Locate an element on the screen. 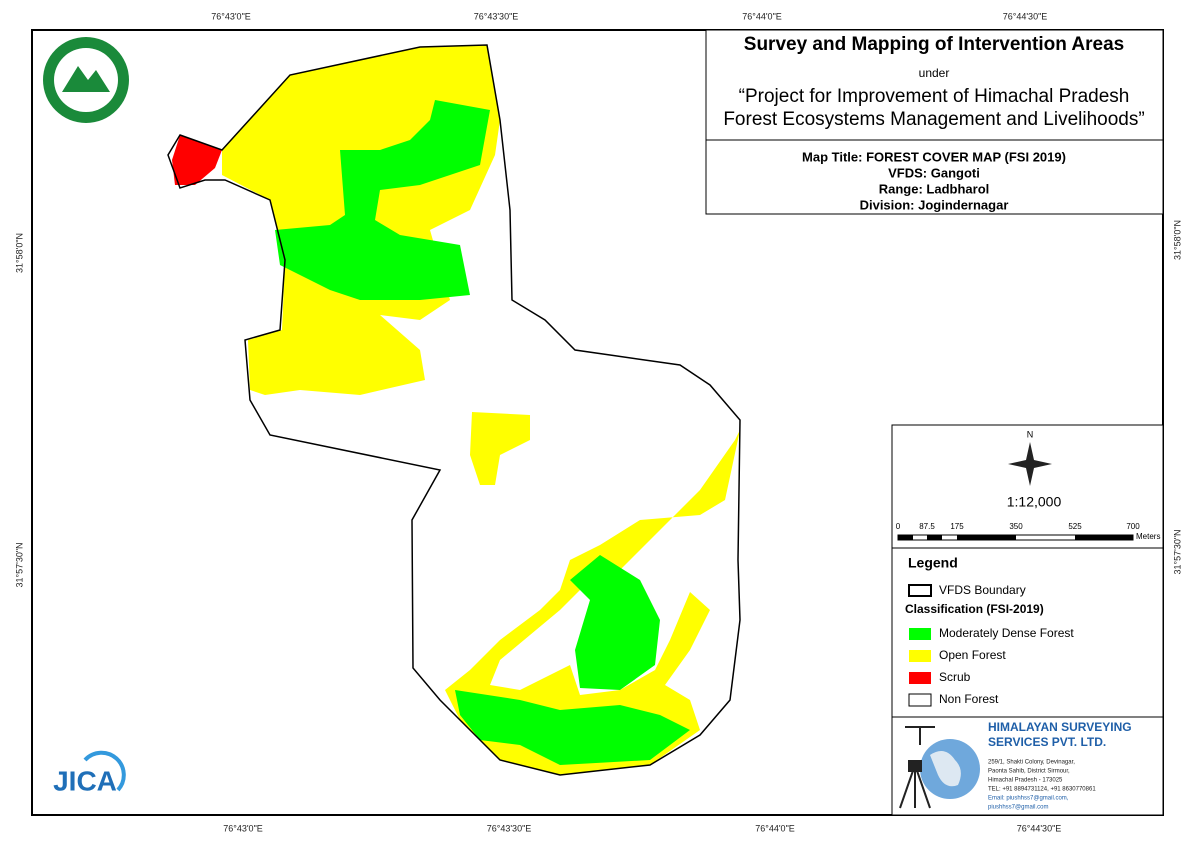  company-name: HIMALAYAN SURVEYING is located at coordinates (1060, 727).